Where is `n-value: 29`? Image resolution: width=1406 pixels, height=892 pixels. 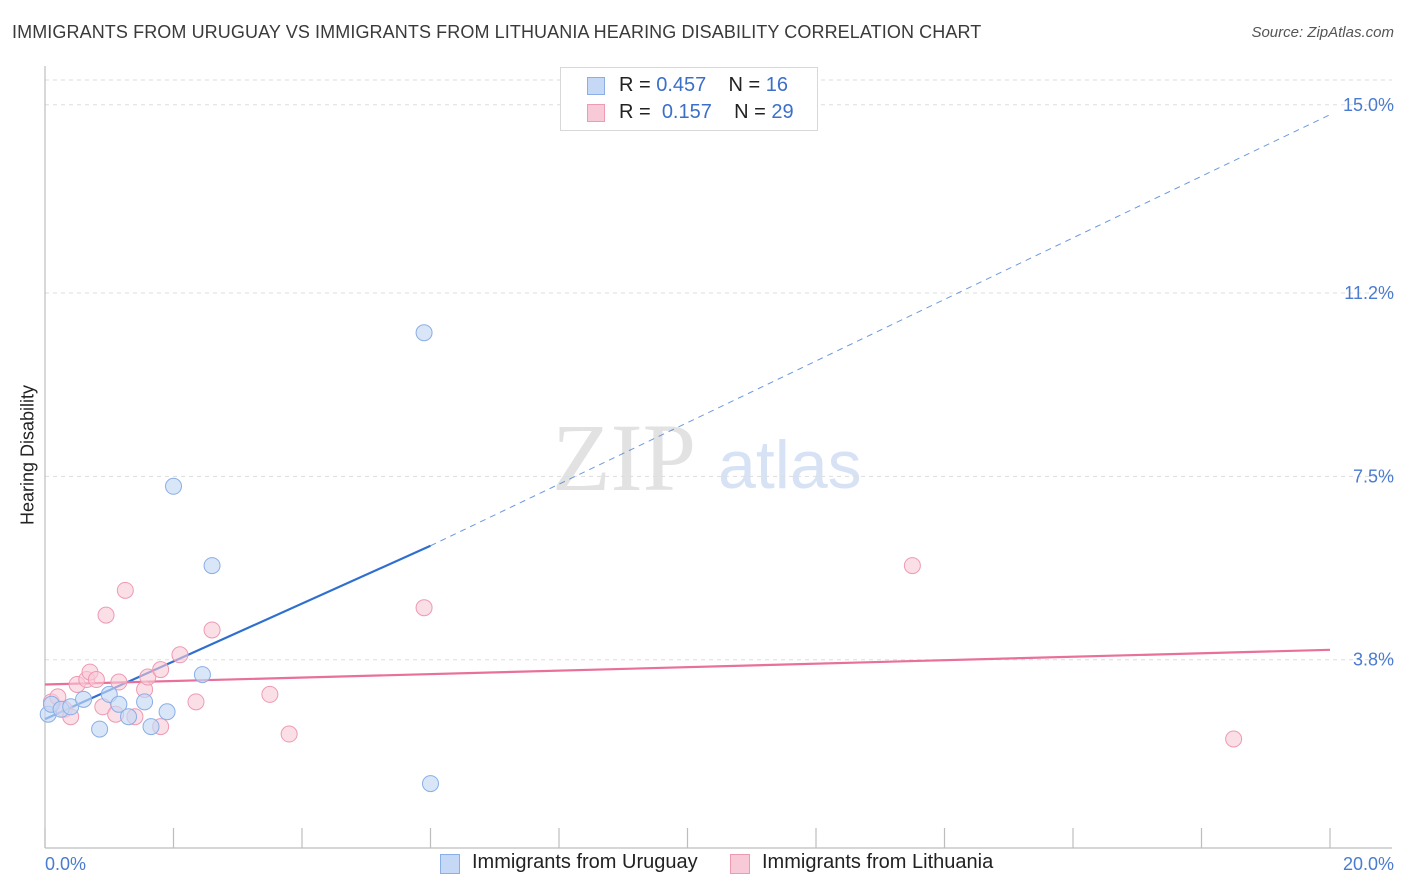 n-value: 29 is located at coordinates (782, 112).